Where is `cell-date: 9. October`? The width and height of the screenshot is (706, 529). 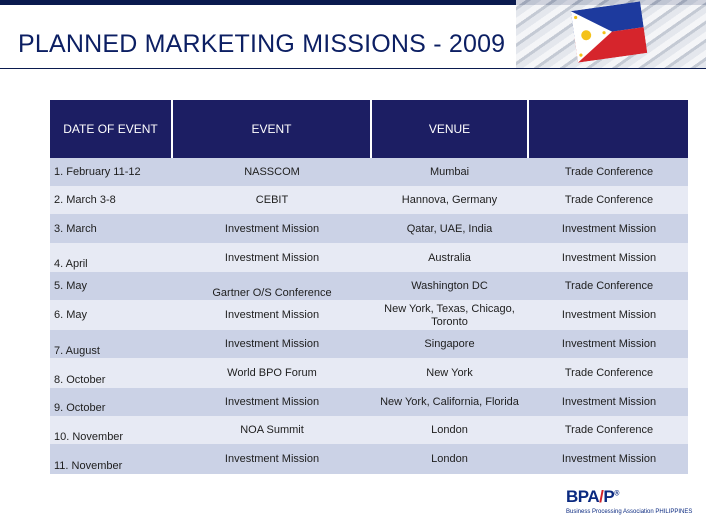 cell-date: 9. October is located at coordinates (80, 408).